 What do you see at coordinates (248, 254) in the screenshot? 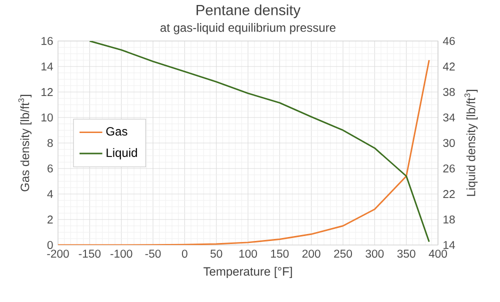
I see `x-tick-label: 100` at bounding box center [248, 254].